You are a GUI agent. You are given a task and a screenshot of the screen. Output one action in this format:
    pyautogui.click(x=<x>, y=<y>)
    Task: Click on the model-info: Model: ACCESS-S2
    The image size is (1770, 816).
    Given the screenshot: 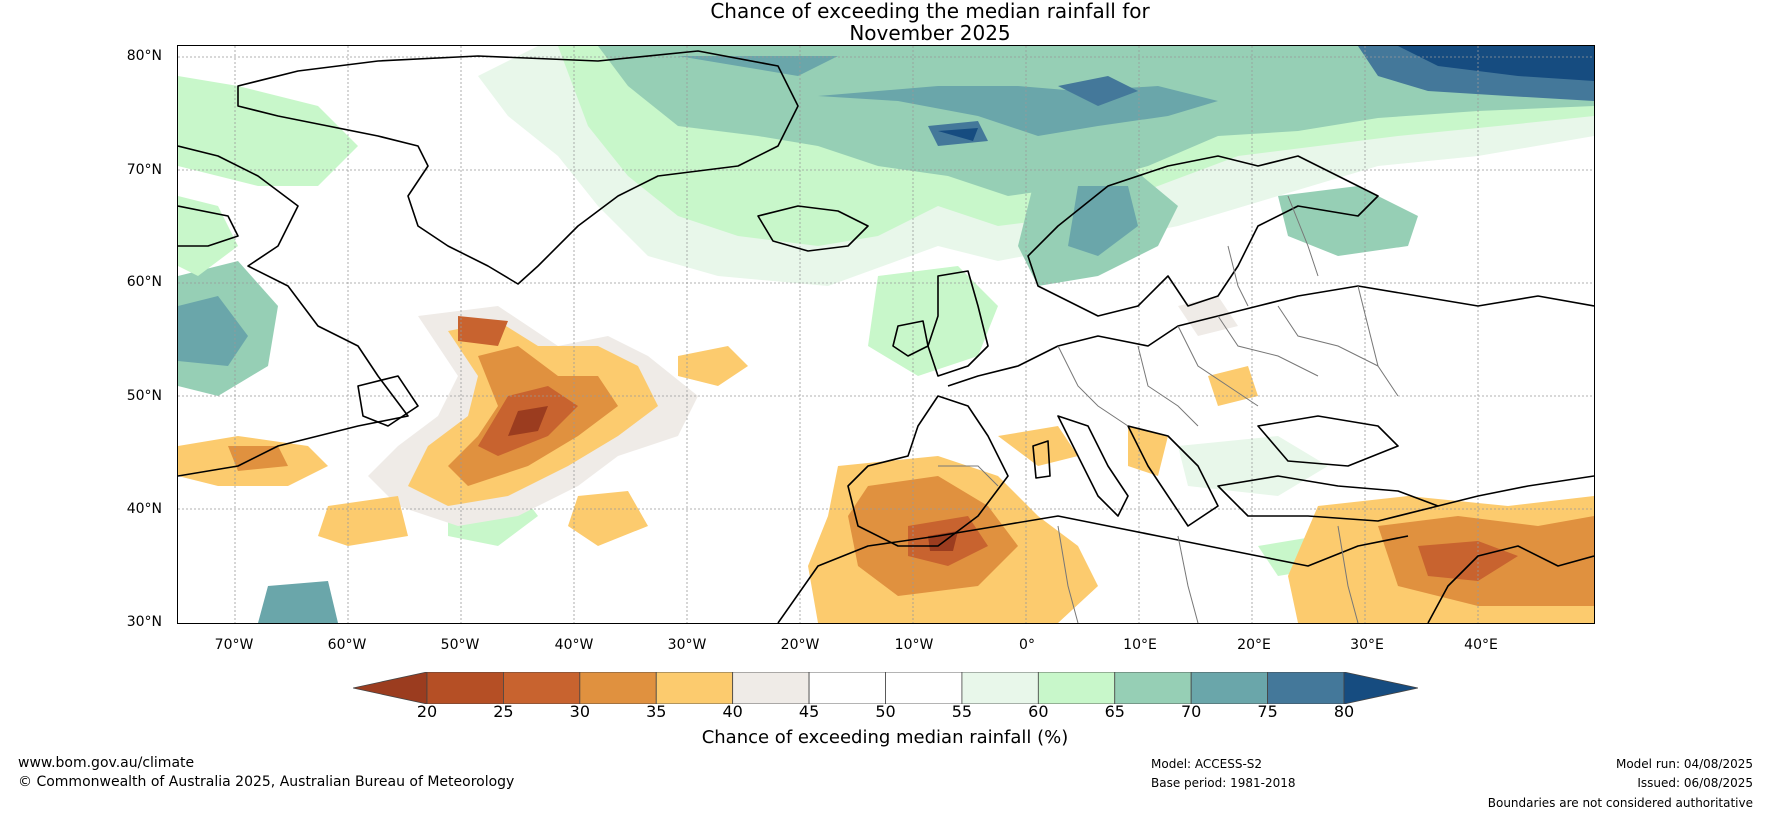 What is the action you would take?
    pyautogui.click(x=1207, y=764)
    